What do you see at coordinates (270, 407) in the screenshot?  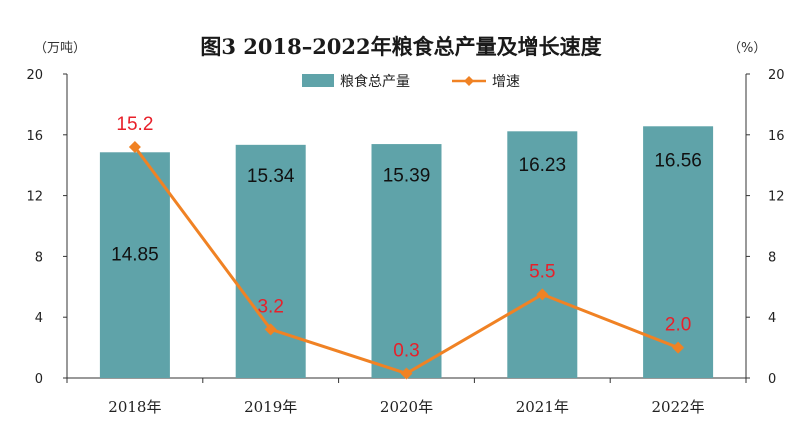 I see `x-category-label: 2019年` at bounding box center [270, 407].